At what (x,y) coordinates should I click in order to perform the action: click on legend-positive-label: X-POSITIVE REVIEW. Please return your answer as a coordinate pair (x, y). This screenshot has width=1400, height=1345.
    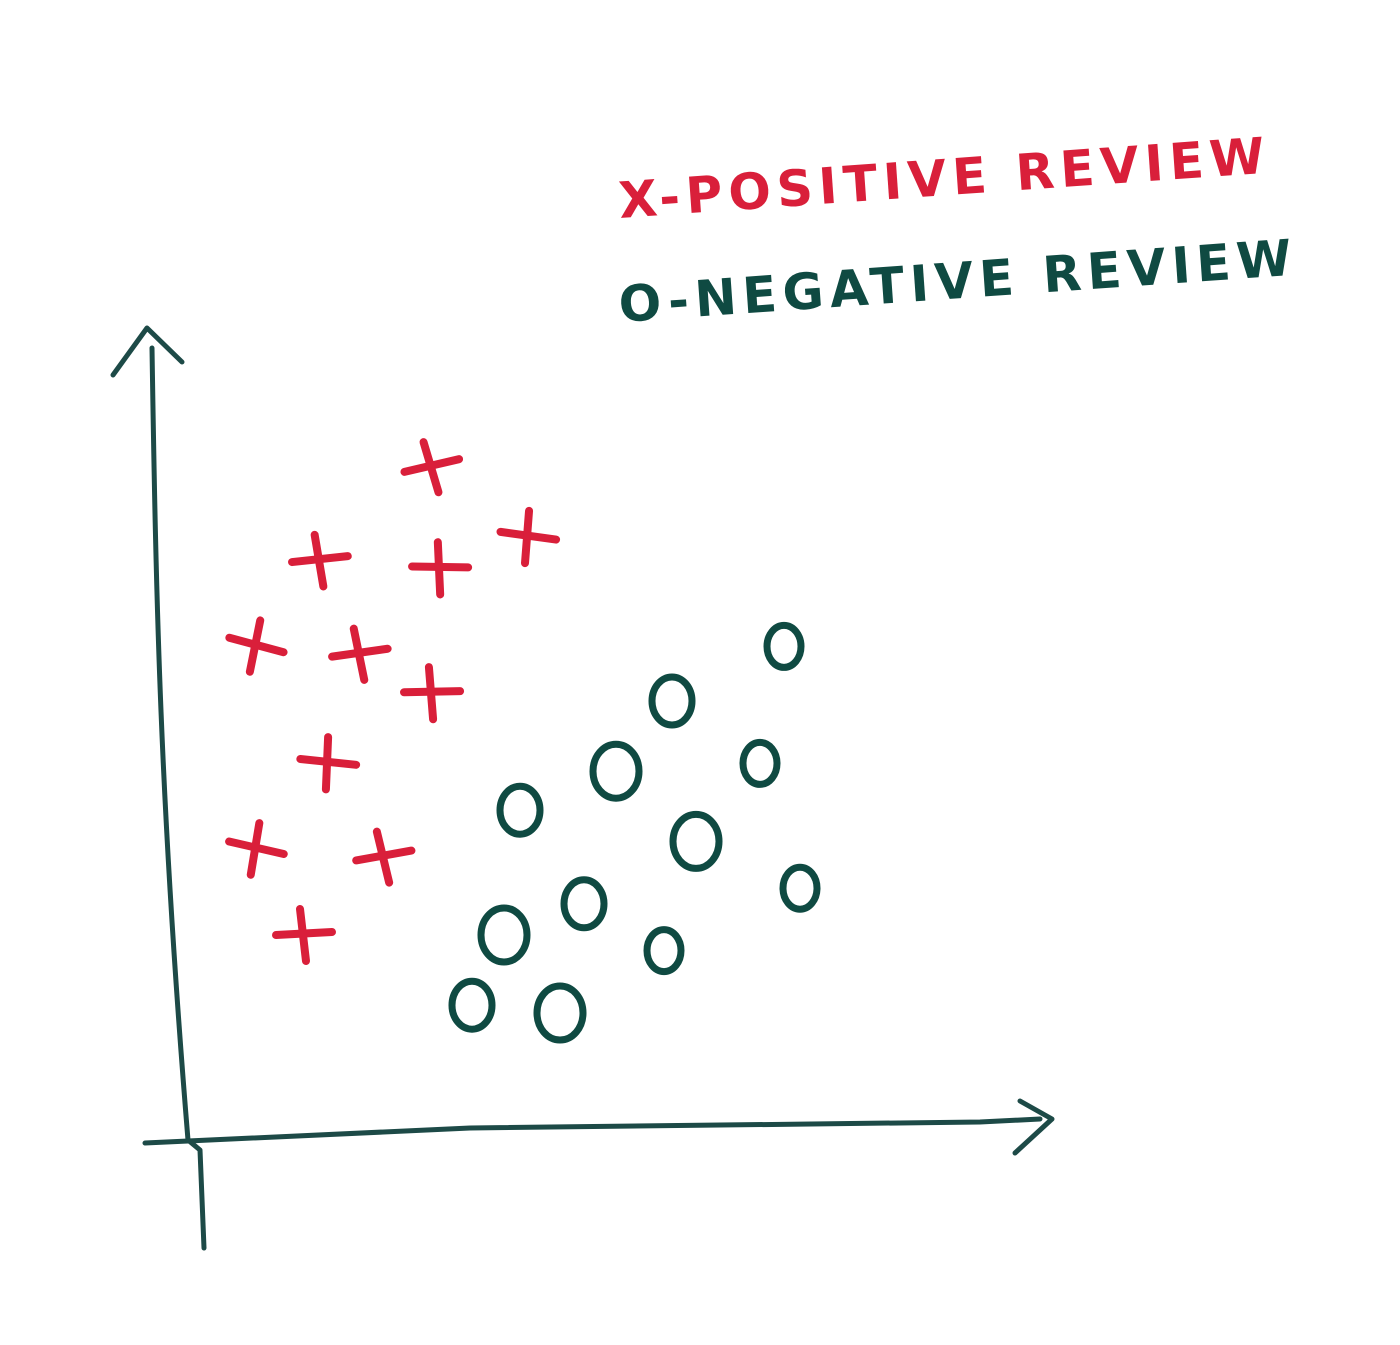
    Looking at the image, I should click on (945, 178).